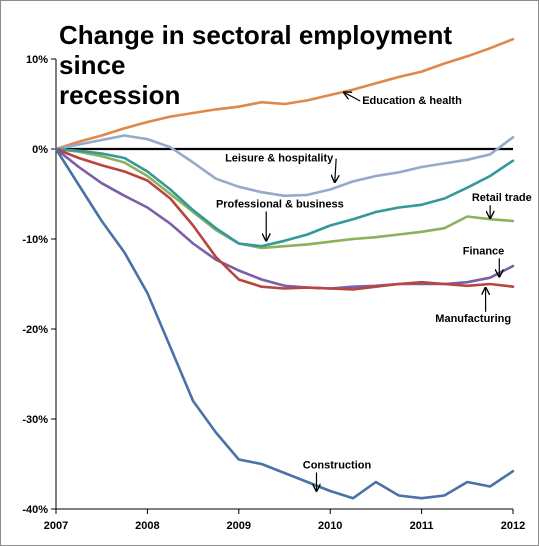 The image size is (539, 546). I want to click on annotation-label-education-health: Education & health, so click(412, 101).